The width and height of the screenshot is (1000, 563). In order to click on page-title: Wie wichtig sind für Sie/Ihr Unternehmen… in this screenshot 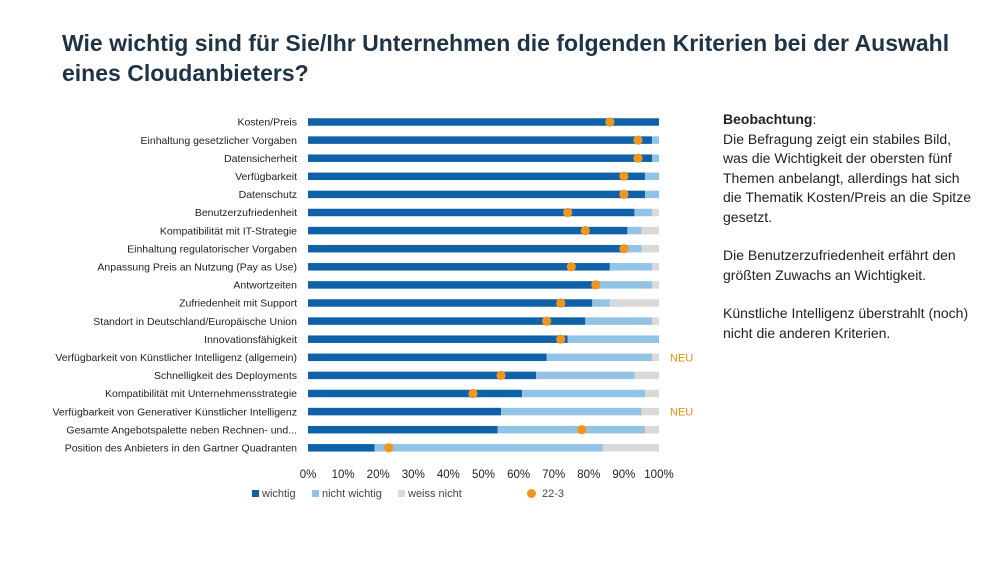, I will do `click(506, 58)`.